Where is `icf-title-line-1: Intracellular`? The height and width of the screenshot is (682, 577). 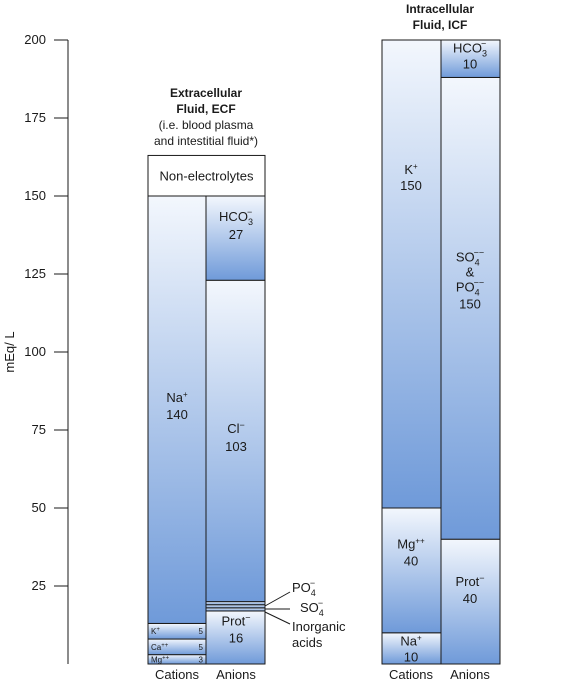
icf-title-line-1: Intracellular is located at coordinates (440, 9).